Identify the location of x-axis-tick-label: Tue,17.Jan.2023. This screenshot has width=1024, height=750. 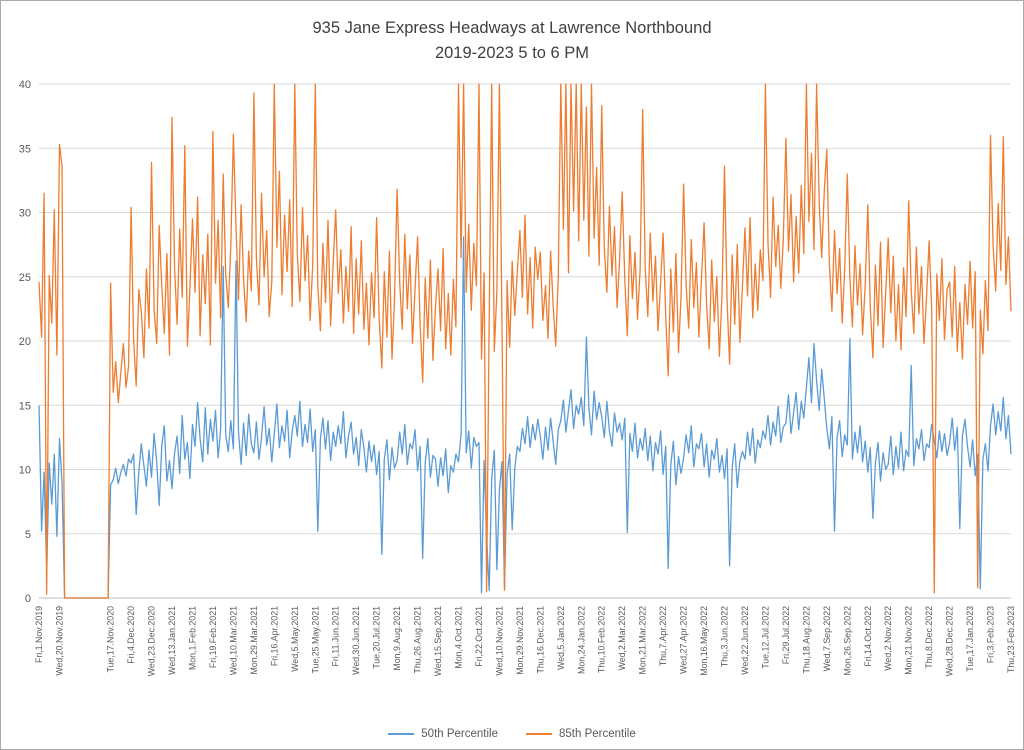
(970, 639).